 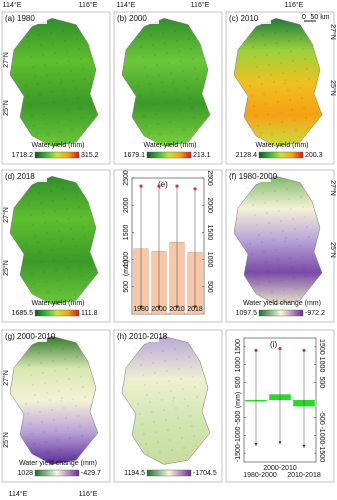 What do you see at coordinates (195, 307) in the screenshot?
I see `min-arrow` at bounding box center [195, 307].